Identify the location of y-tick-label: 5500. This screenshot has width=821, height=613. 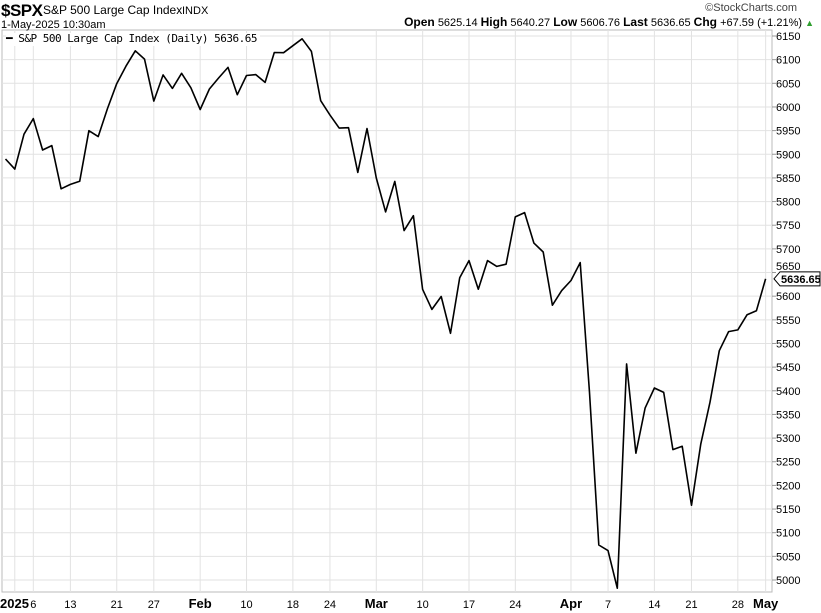
(788, 344).